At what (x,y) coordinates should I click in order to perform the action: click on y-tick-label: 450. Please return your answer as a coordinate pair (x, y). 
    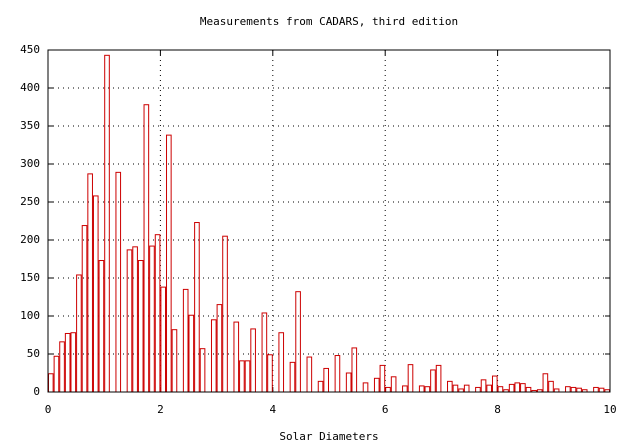
    Looking at the image, I should click on (30, 49).